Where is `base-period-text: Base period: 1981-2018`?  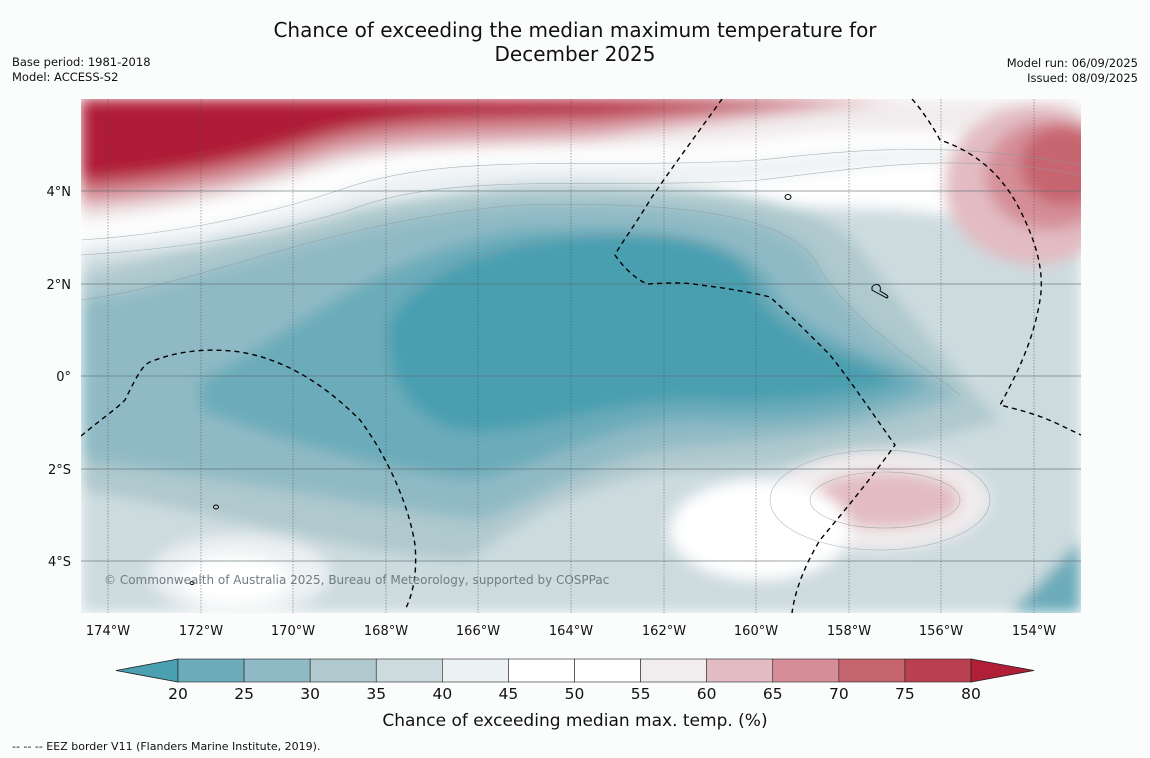
base-period-text: Base period: 1981-2018 is located at coordinates (81, 62).